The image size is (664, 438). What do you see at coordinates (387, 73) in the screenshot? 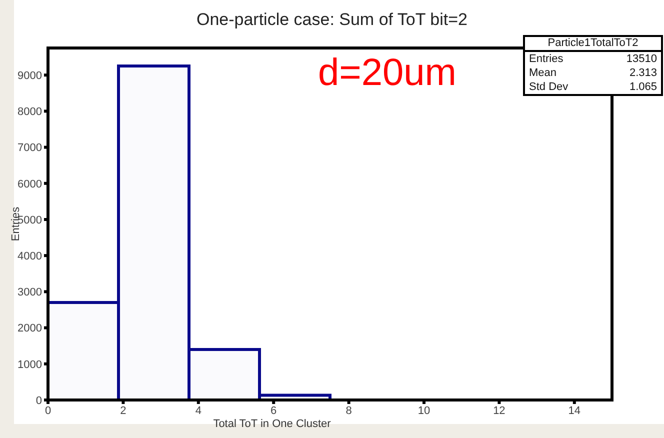
I see `note: d=20um` at bounding box center [387, 73].